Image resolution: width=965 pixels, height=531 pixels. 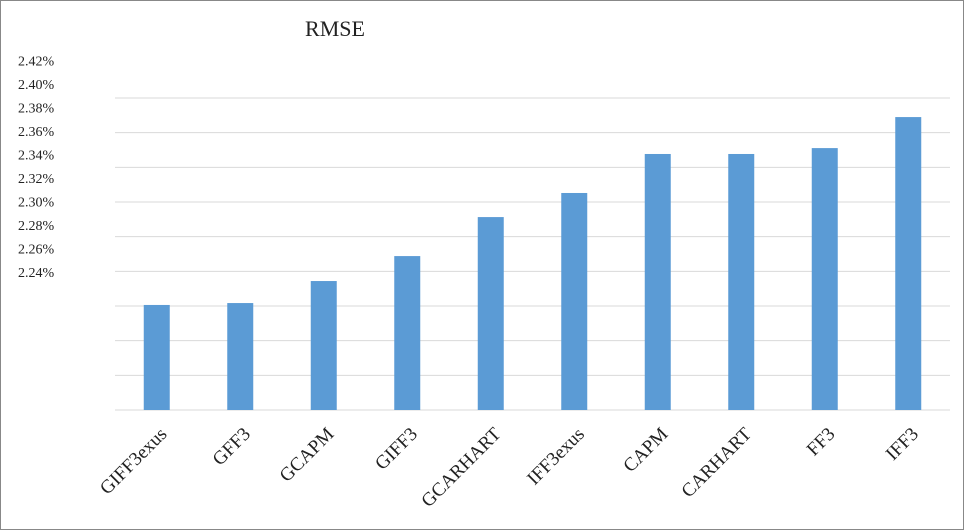 What do you see at coordinates (36, 132) in the screenshot?
I see `y-tick-label: 2.36%` at bounding box center [36, 132].